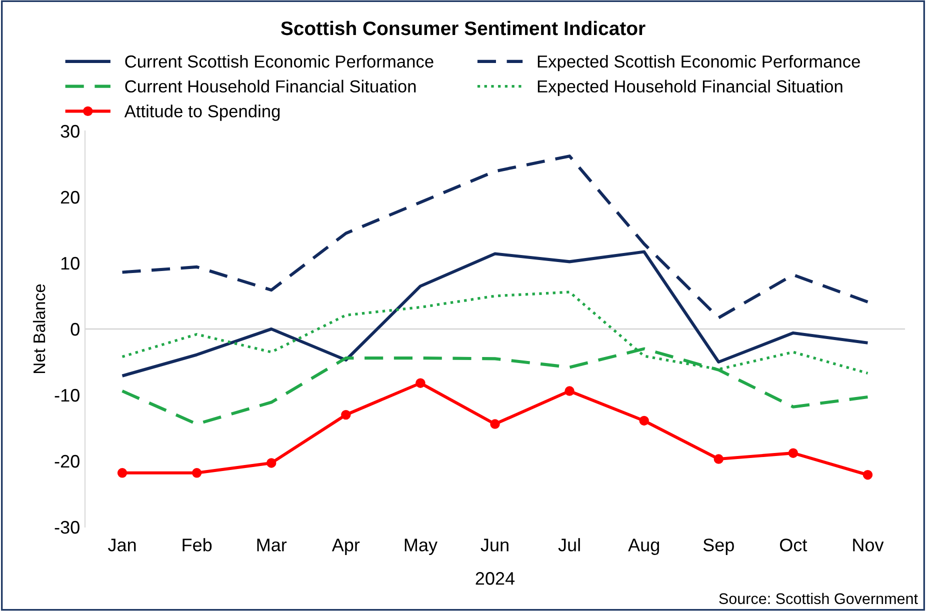 The width and height of the screenshot is (926, 611). I want to click on legend-label: Attitude to Spending, so click(202, 112).